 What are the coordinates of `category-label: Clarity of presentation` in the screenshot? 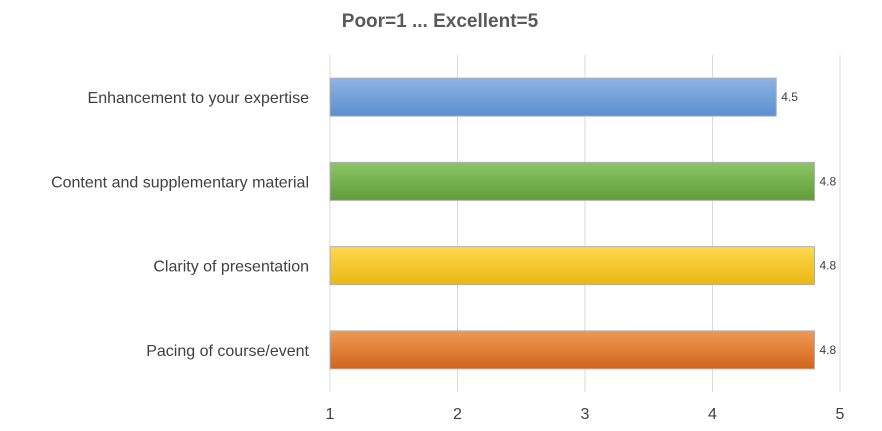 It's located at (231, 267).